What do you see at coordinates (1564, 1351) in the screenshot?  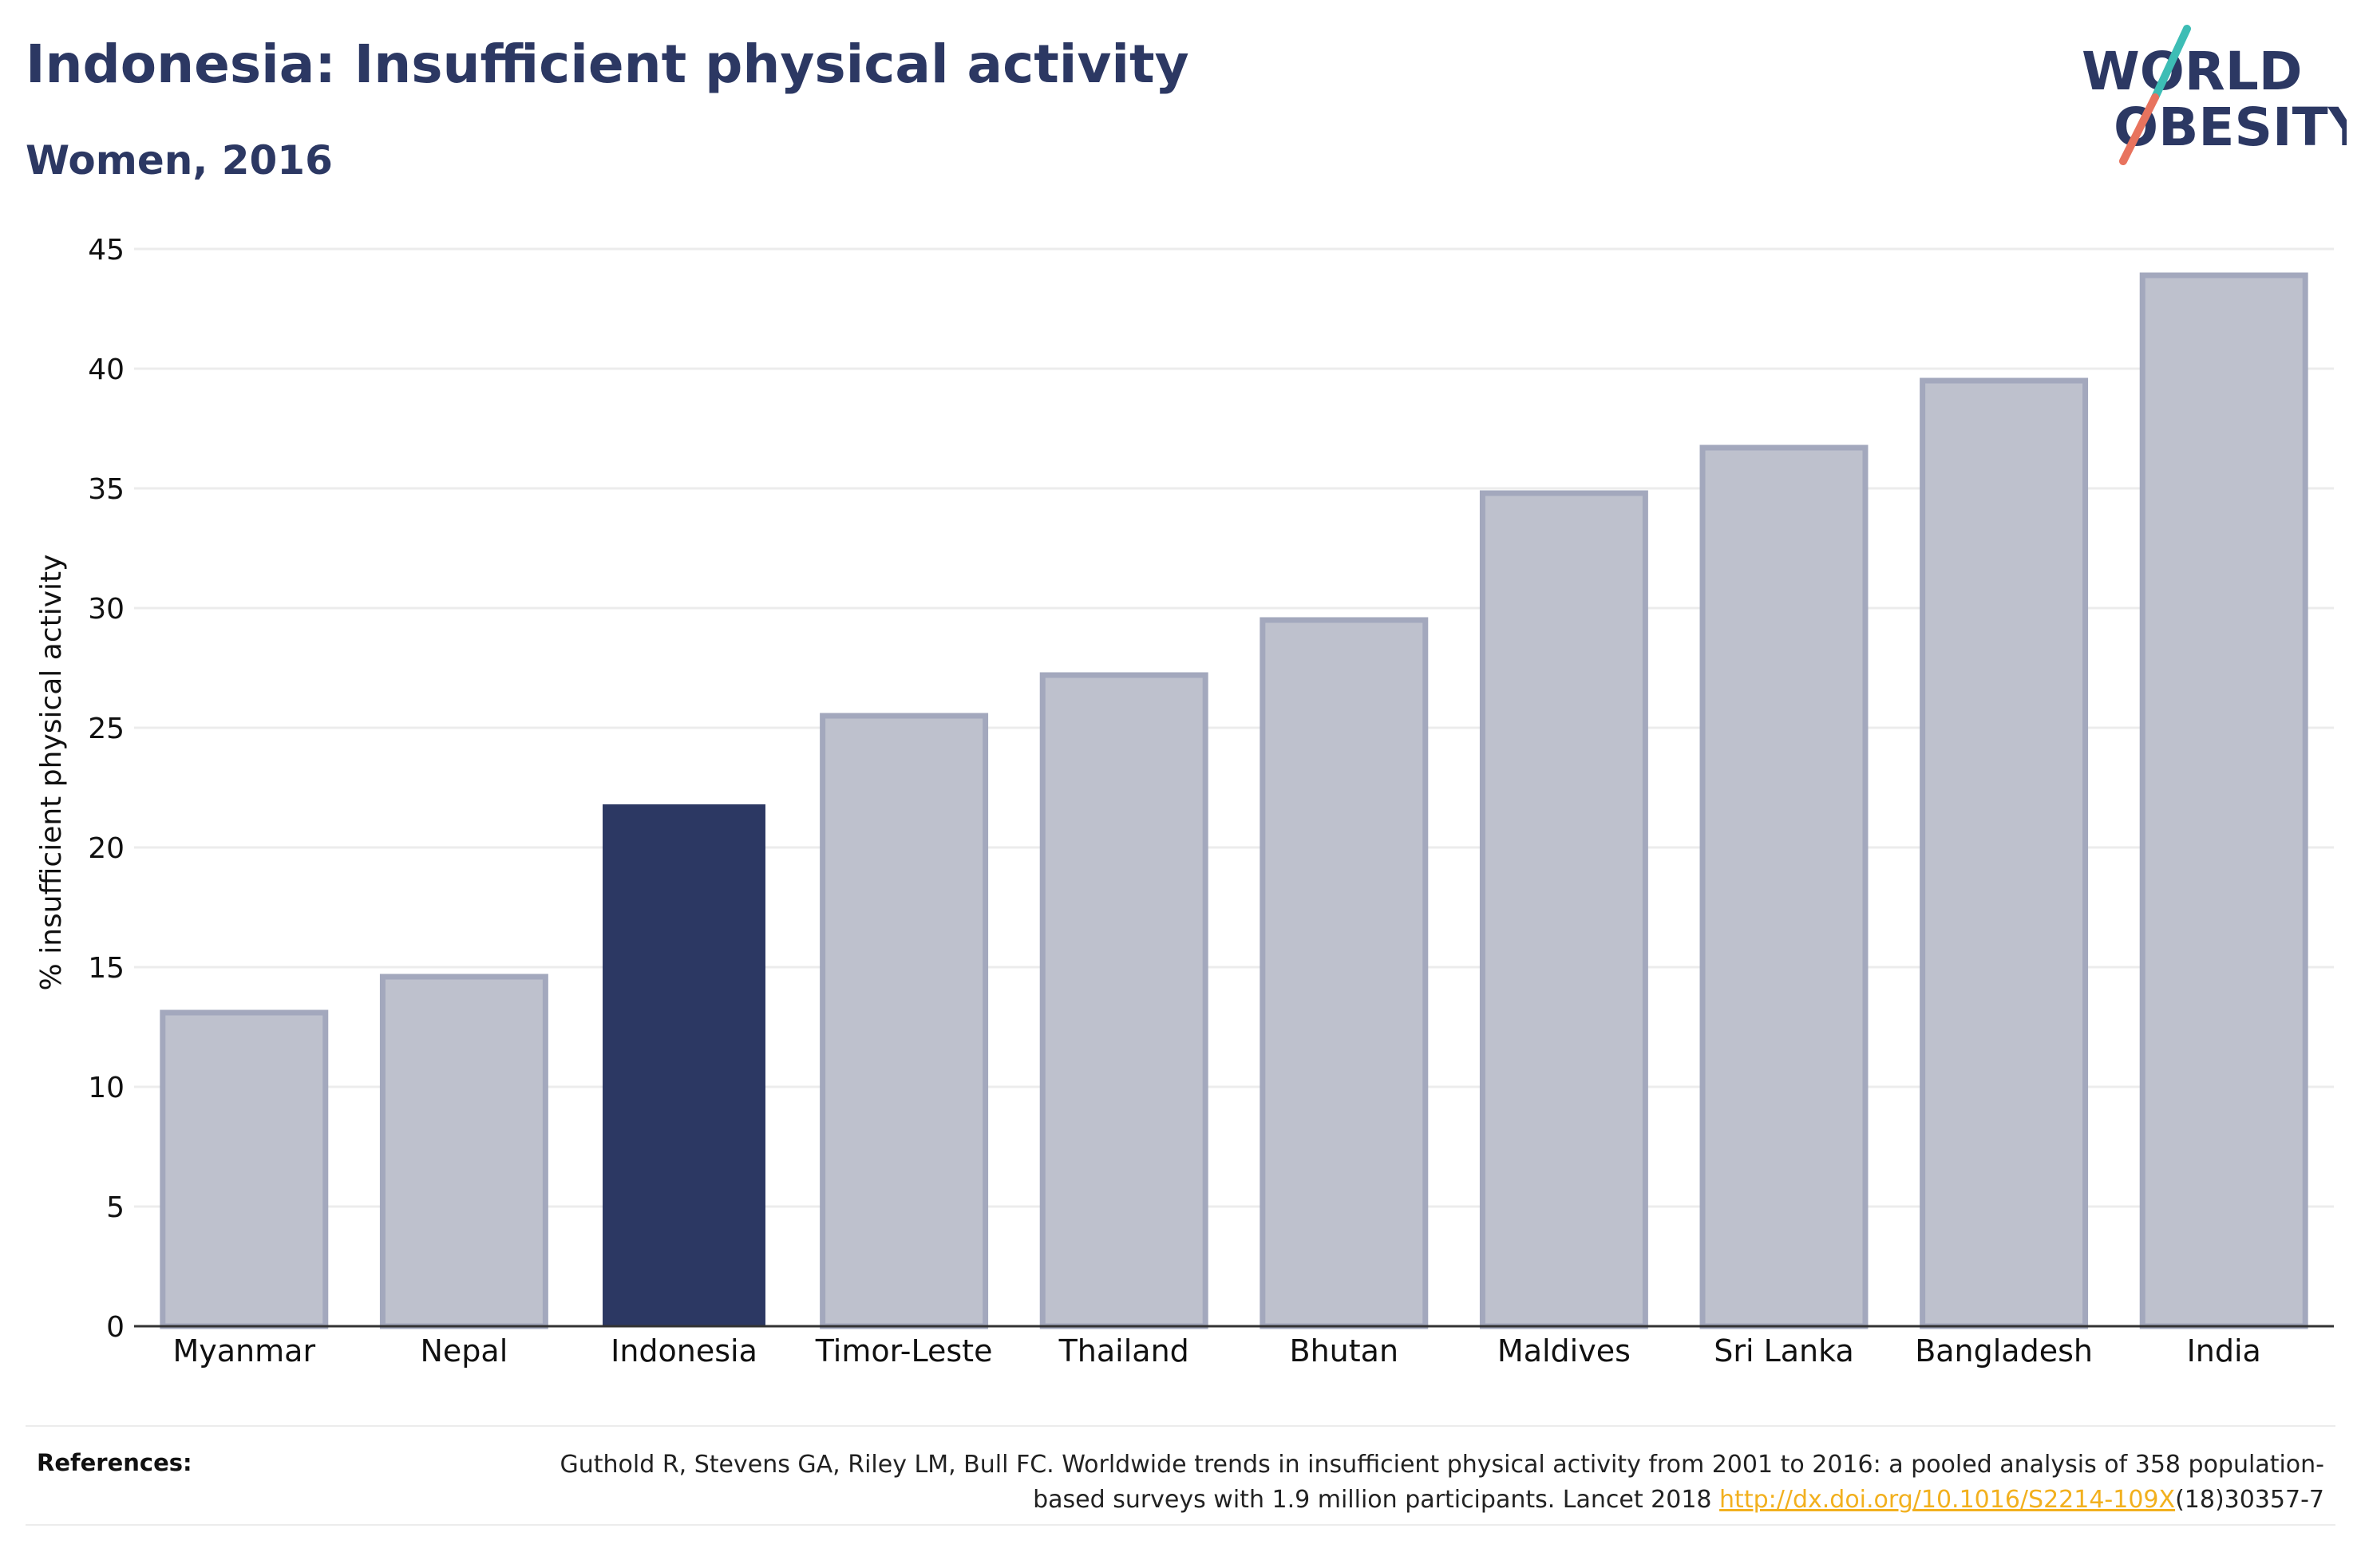 I see `x-tick-label: Maldives` at bounding box center [1564, 1351].